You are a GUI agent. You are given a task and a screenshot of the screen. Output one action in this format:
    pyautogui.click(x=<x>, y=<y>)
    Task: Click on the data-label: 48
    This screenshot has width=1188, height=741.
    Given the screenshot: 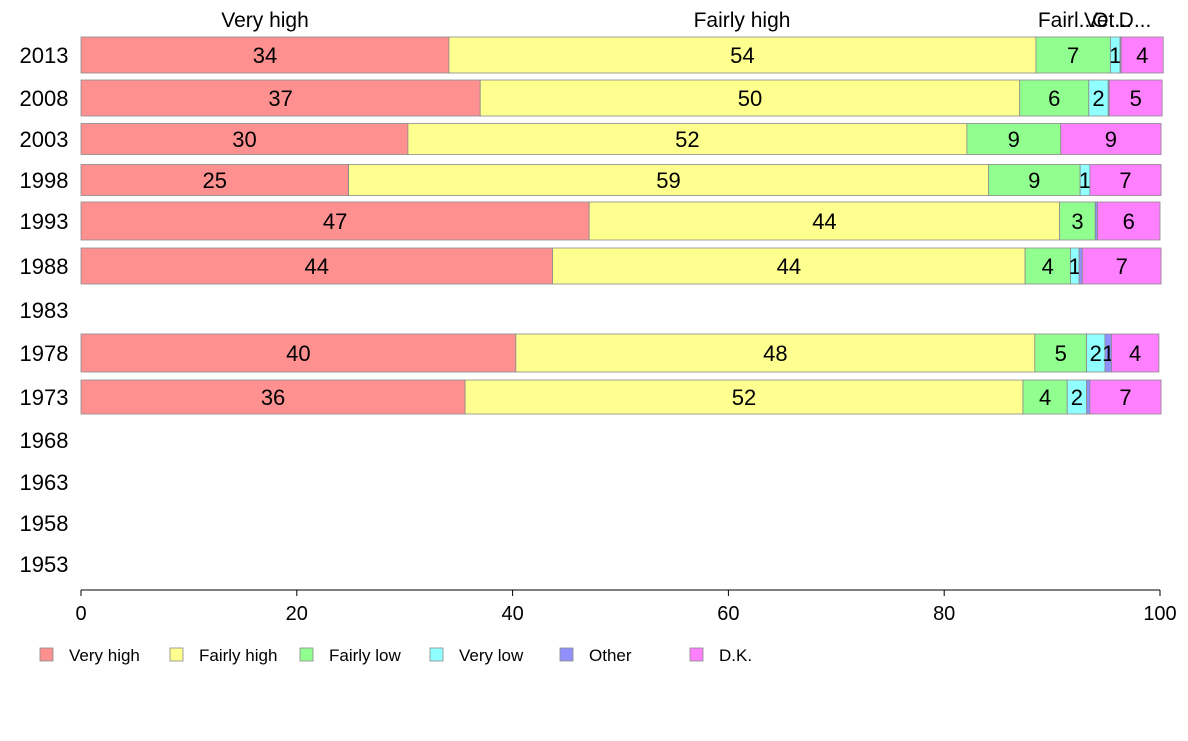 What is the action you would take?
    pyautogui.click(x=775, y=353)
    